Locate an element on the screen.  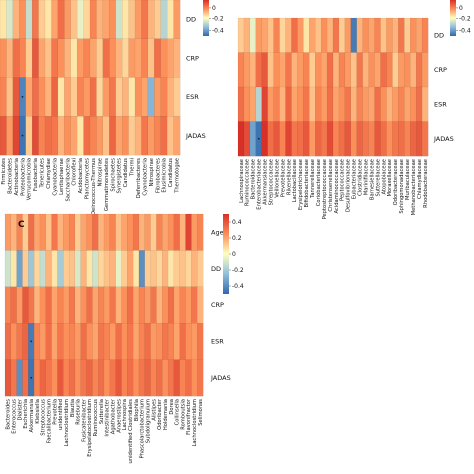
column-label: Akkermansiaceae is located at coordinates (266, 182).